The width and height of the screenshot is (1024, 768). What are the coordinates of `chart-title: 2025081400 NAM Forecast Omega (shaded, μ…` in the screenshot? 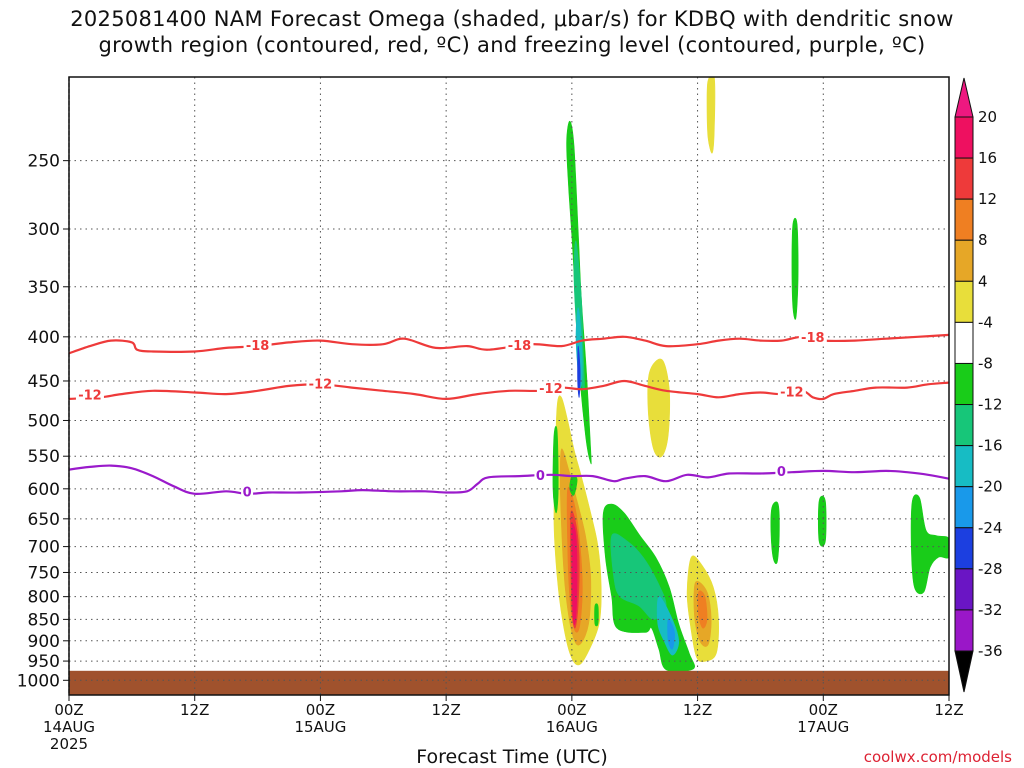 It's located at (512, 32).